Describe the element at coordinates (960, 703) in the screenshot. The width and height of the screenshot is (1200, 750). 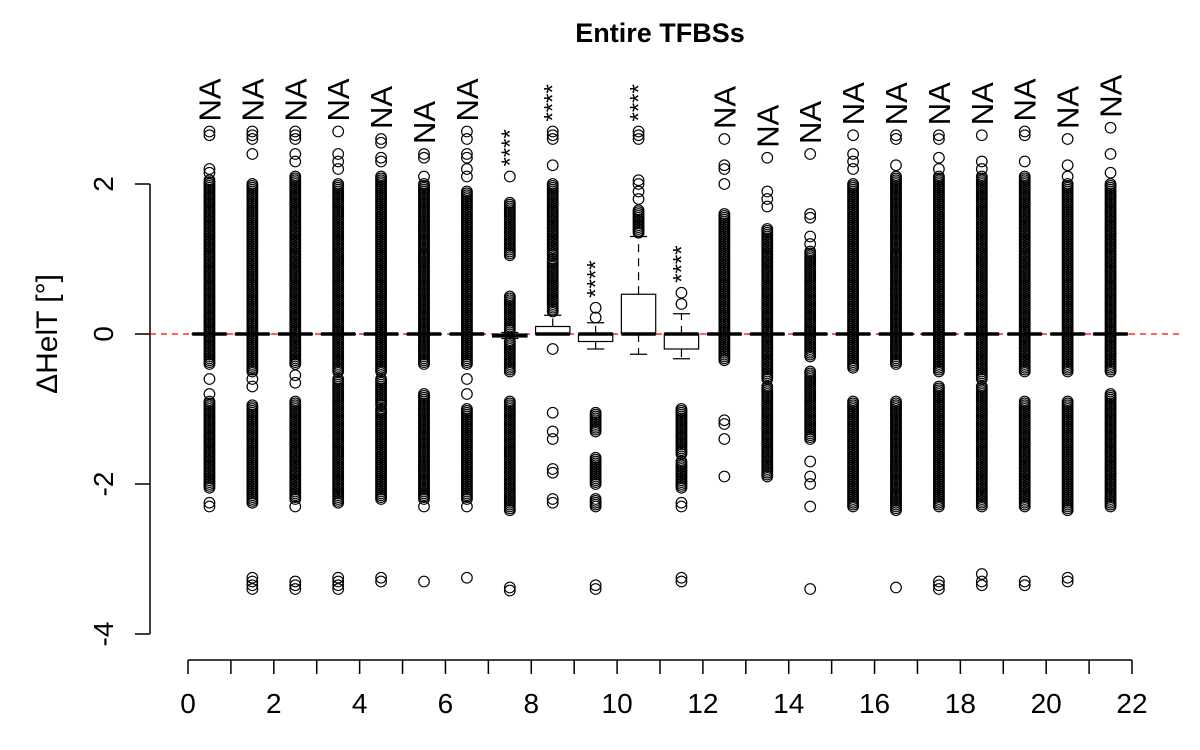
I see `x-tick-label: 18` at that location.